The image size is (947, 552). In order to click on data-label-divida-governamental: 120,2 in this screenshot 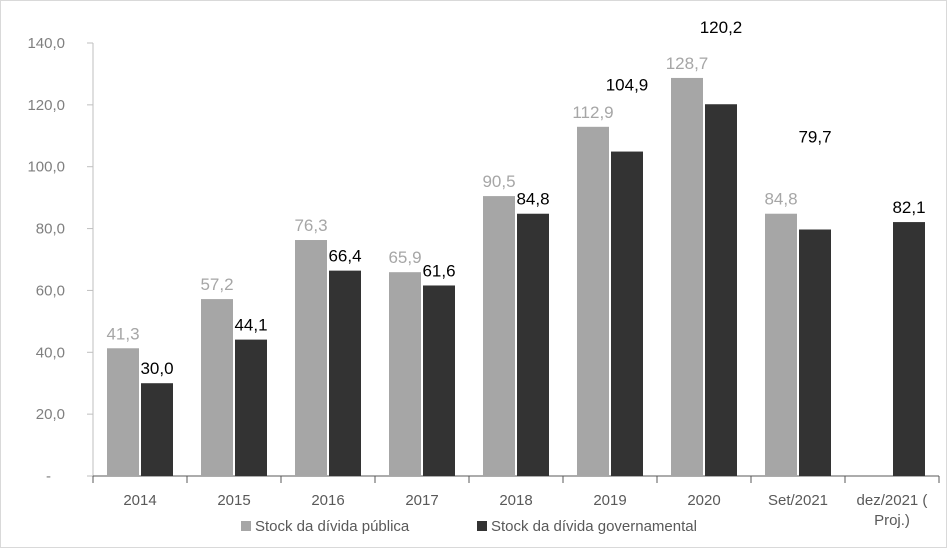, I will do `click(721, 27)`.